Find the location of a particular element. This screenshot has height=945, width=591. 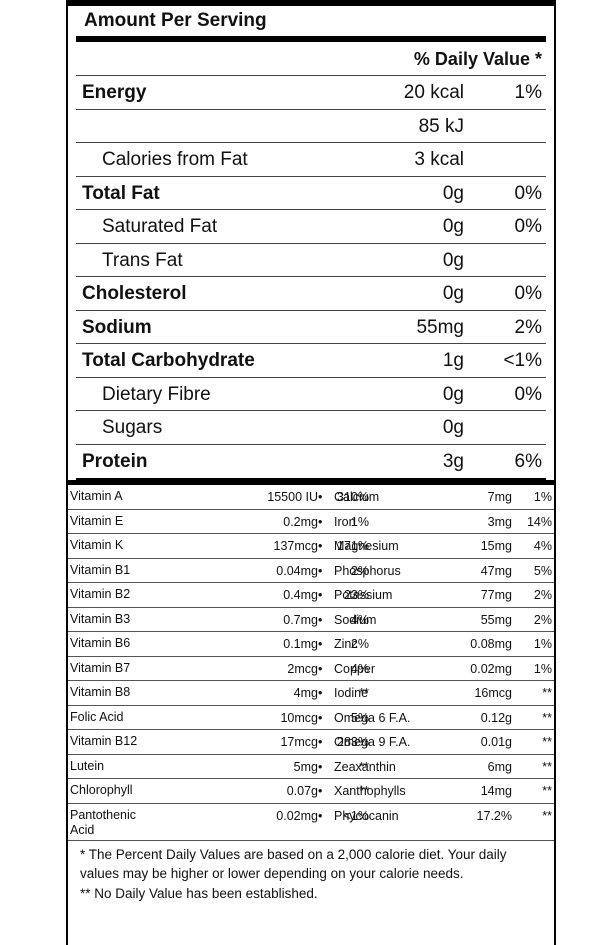

mineral-name: Phosphorus is located at coordinates (367, 570).